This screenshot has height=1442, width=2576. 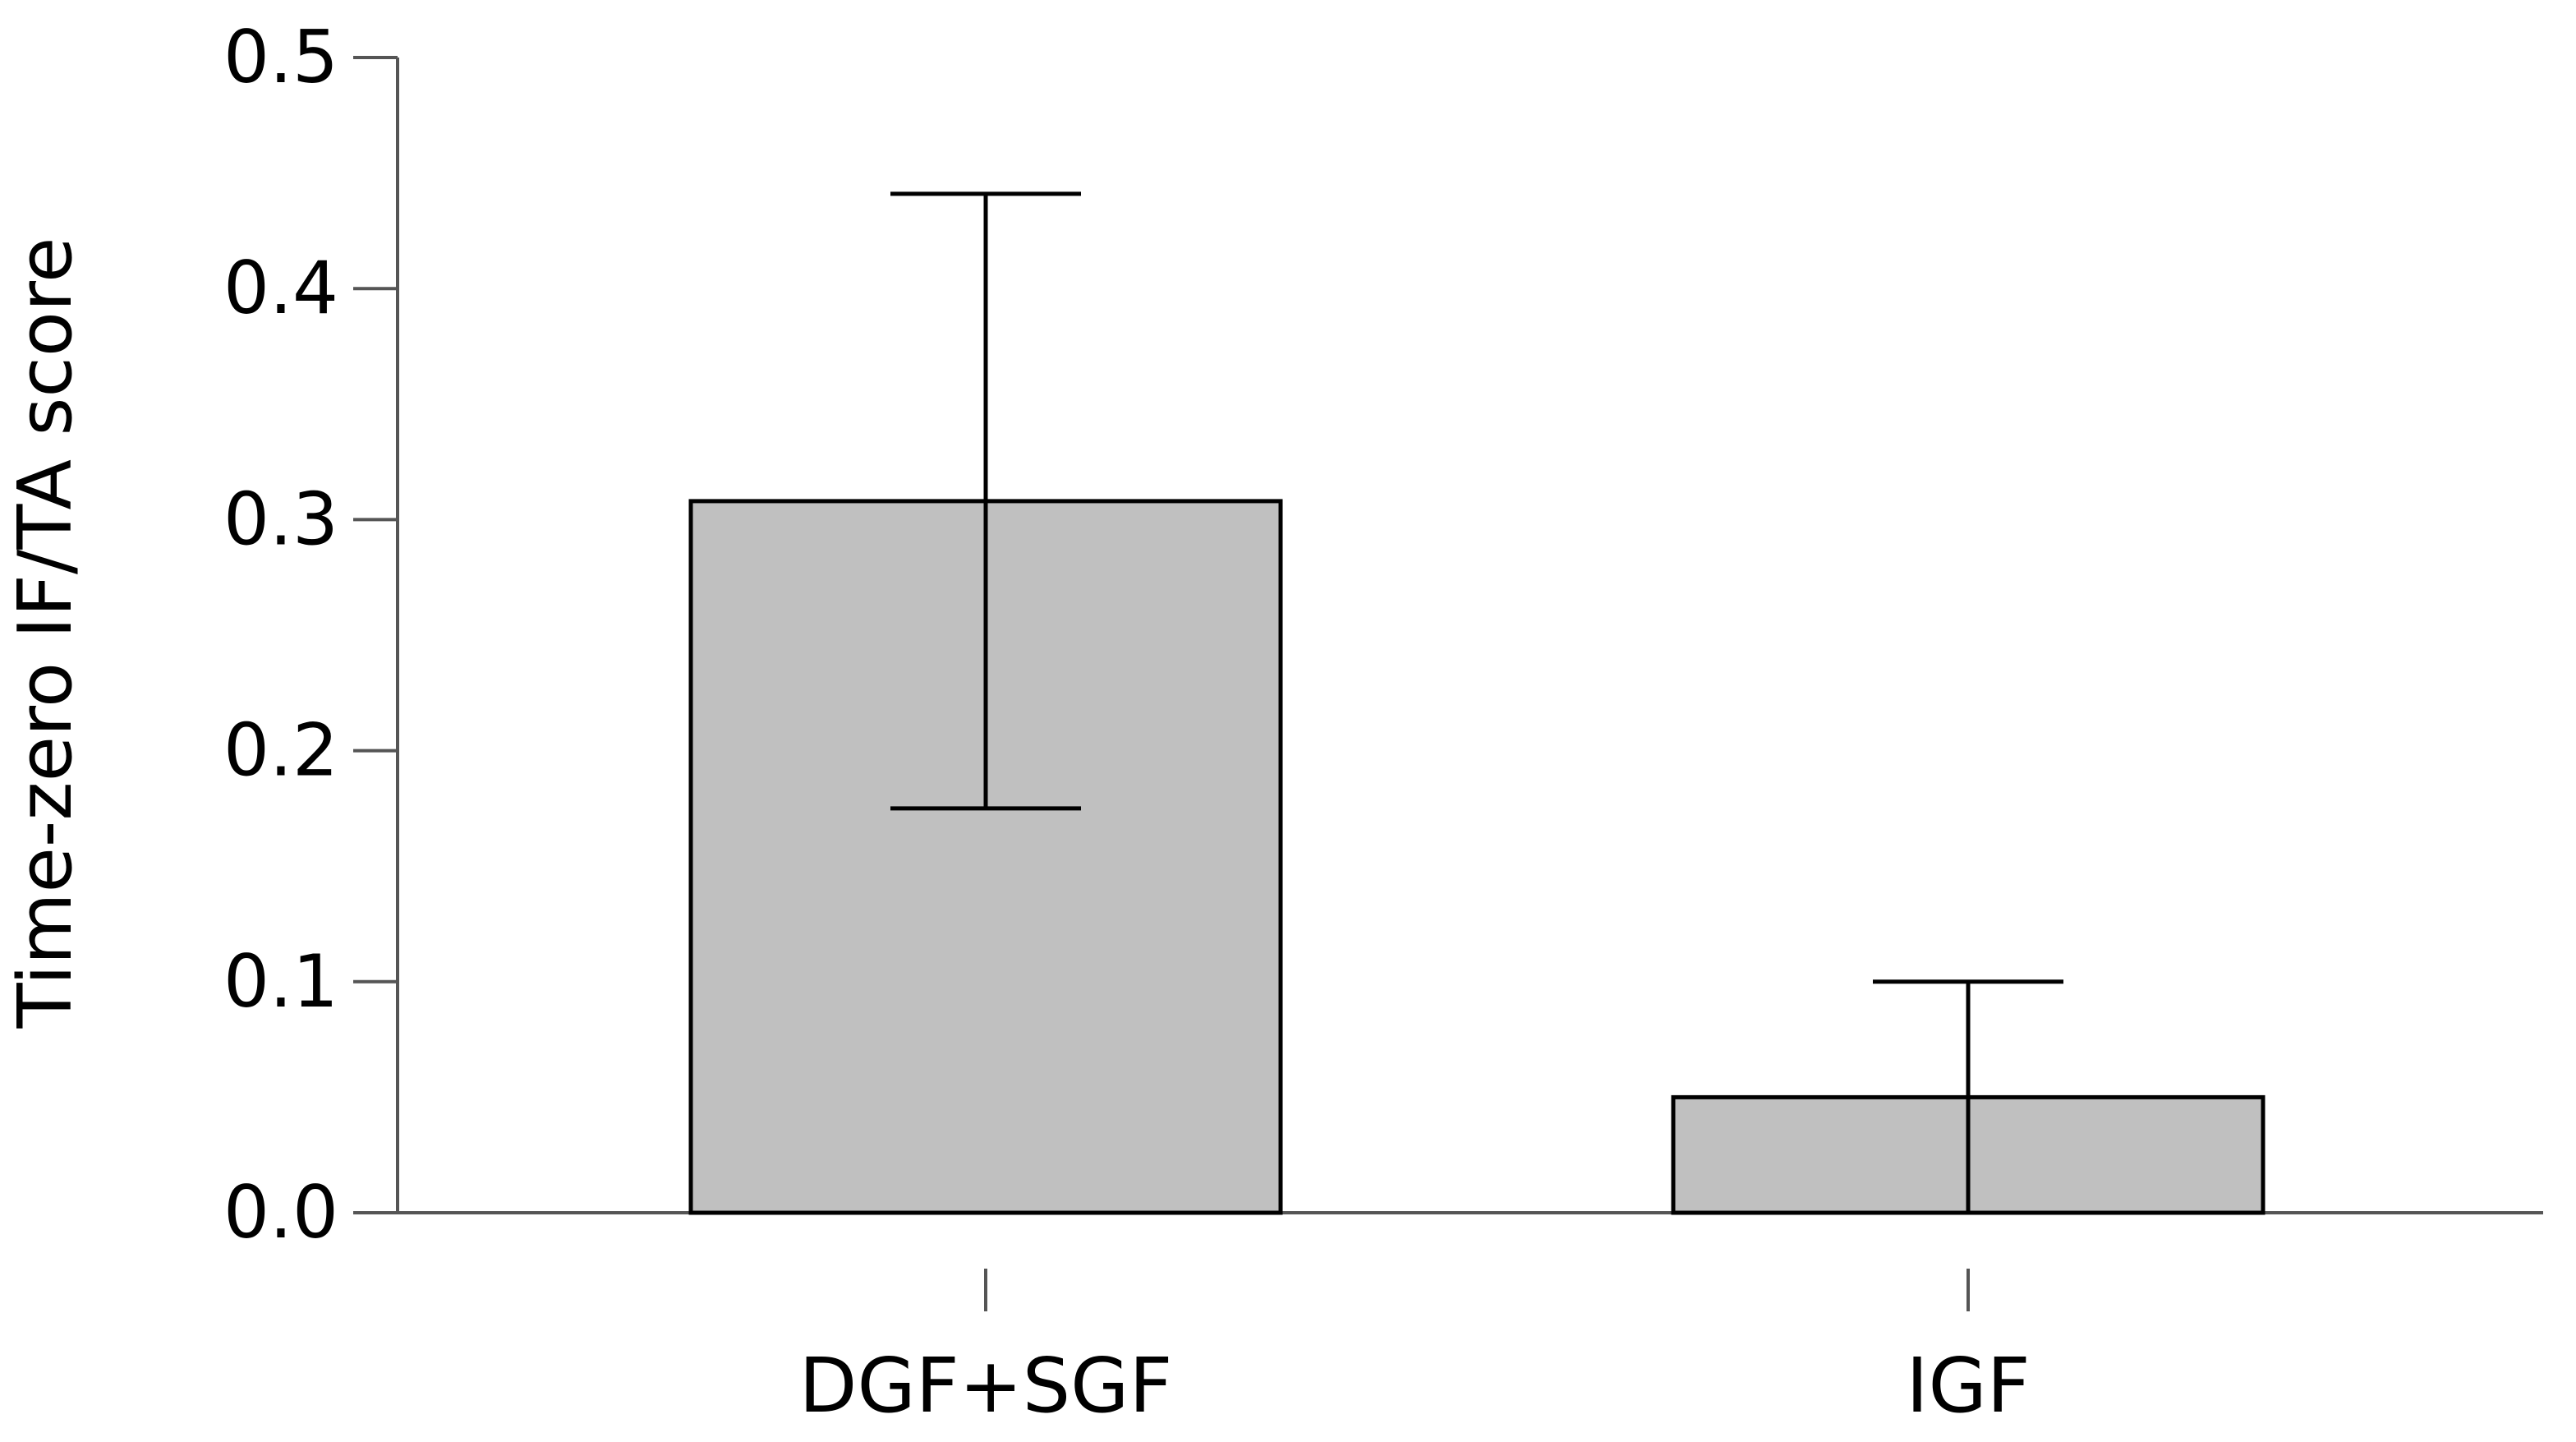 What do you see at coordinates (280, 1212) in the screenshot?
I see `y-tick-label: 0.0` at bounding box center [280, 1212].